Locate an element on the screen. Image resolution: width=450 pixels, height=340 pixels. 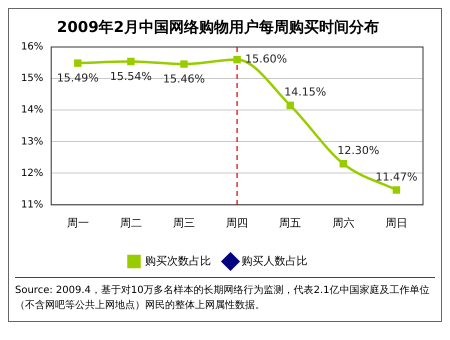
y-tick-label: 14% is located at coordinates (32, 110).